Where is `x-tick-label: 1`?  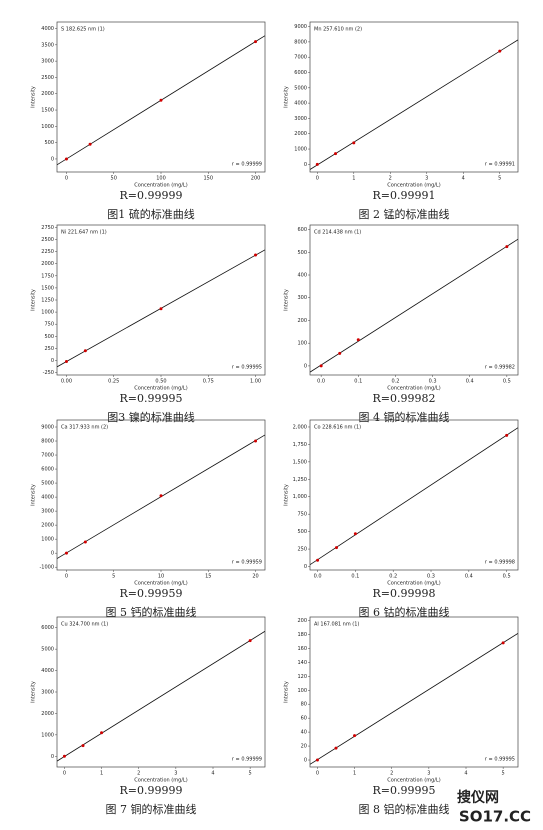 x-tick-label: 1 is located at coordinates (353, 179).